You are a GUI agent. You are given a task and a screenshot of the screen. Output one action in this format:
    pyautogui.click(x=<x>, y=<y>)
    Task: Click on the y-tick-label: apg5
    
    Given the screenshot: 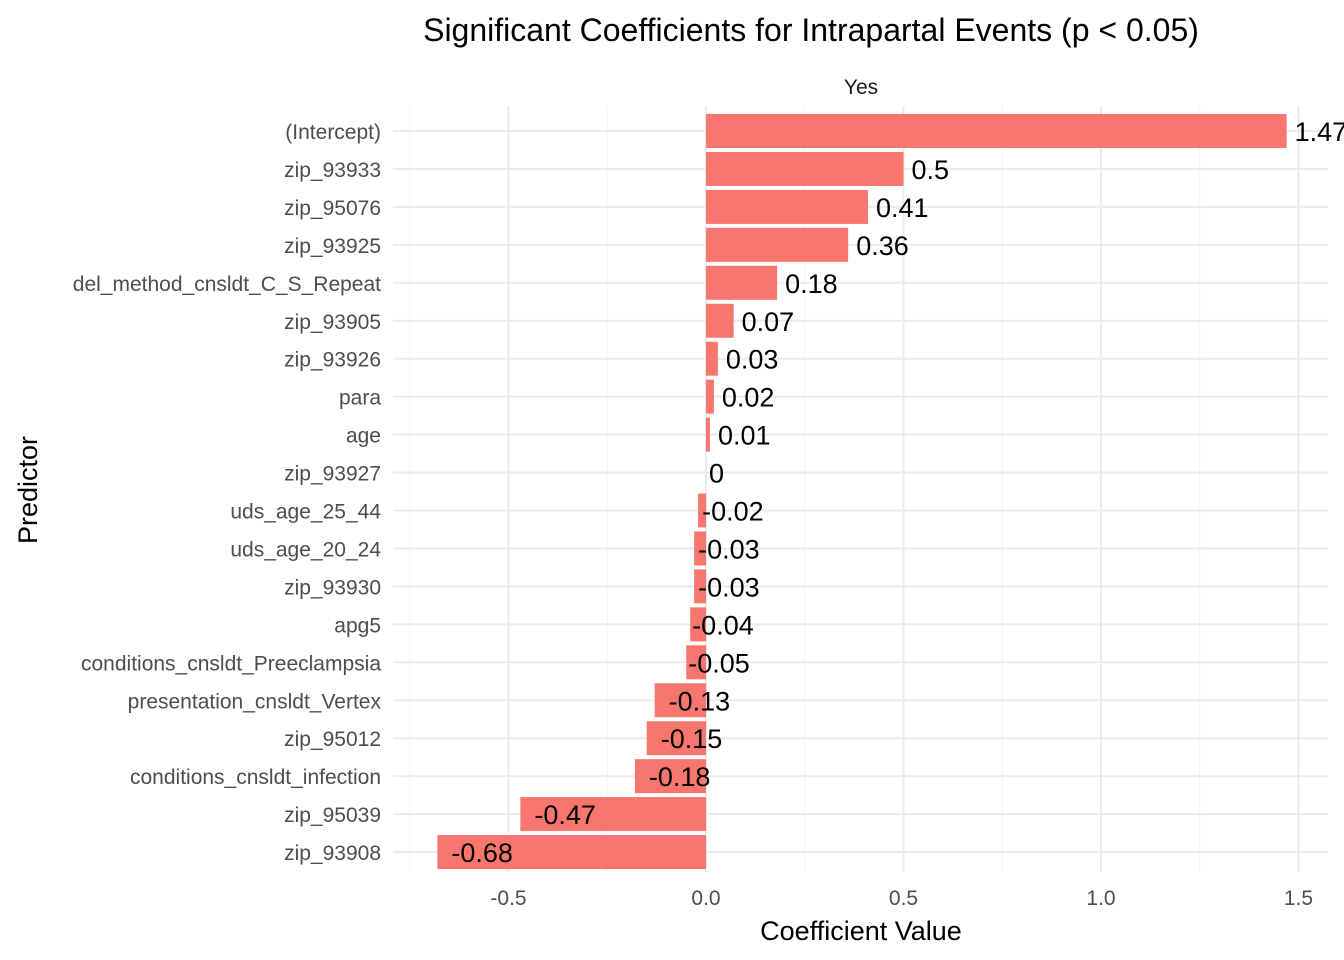 What is the action you would take?
    pyautogui.click(x=357, y=625)
    